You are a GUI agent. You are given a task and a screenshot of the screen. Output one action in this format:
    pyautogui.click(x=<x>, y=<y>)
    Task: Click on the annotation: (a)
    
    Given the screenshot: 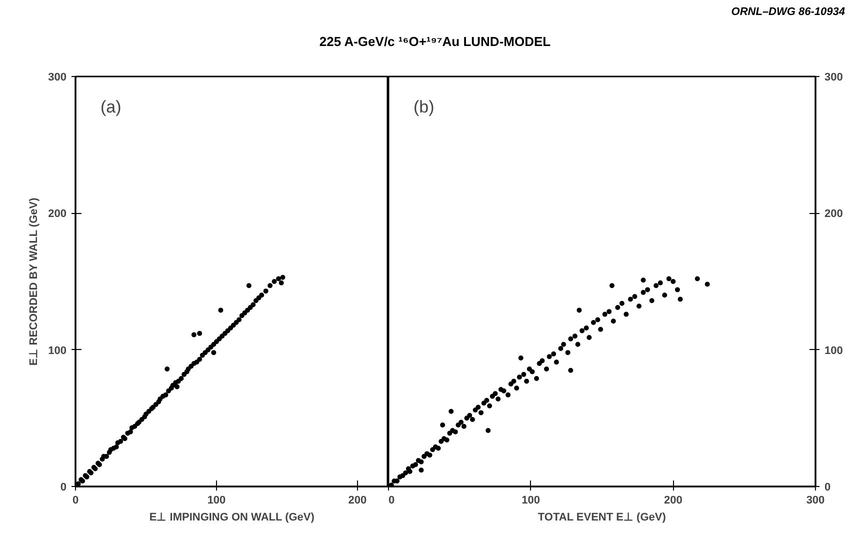 What is the action you would take?
    pyautogui.click(x=111, y=107)
    